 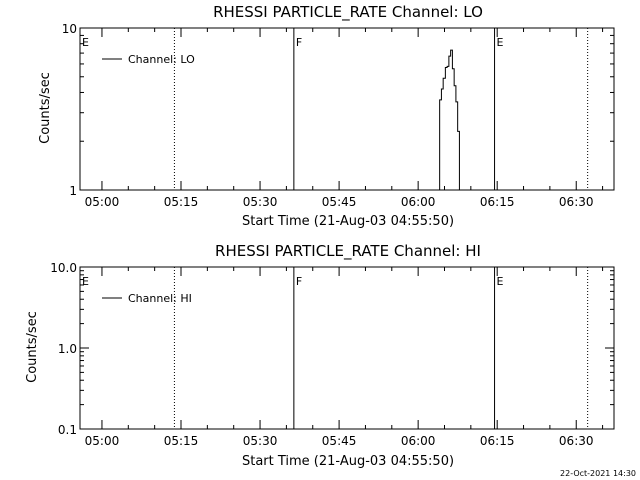 What do you see at coordinates (69, 29) in the screenshot?
I see `y-tick-label: 10` at bounding box center [69, 29].